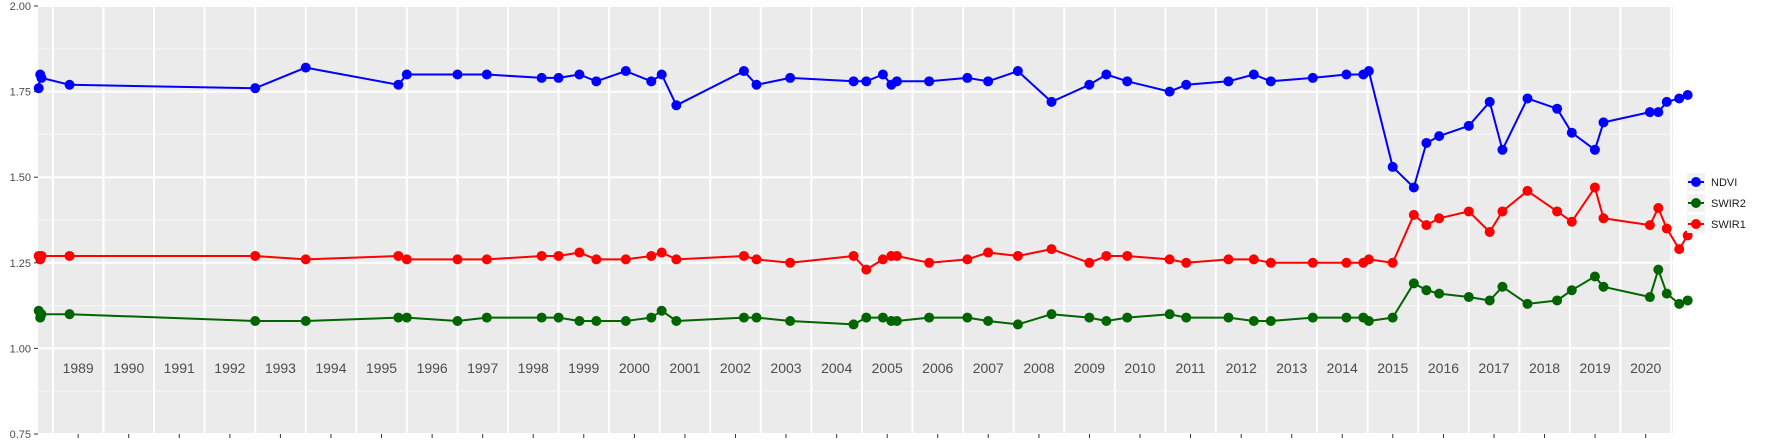 The image size is (1773, 442). I want to click on legend-label: SWIR1, so click(1728, 225).